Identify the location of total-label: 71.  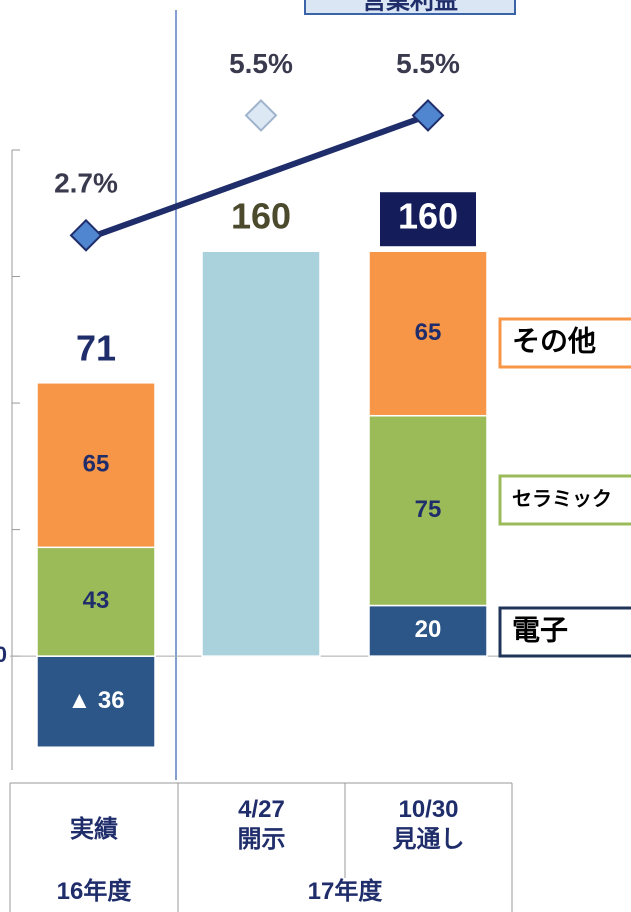
(96, 347).